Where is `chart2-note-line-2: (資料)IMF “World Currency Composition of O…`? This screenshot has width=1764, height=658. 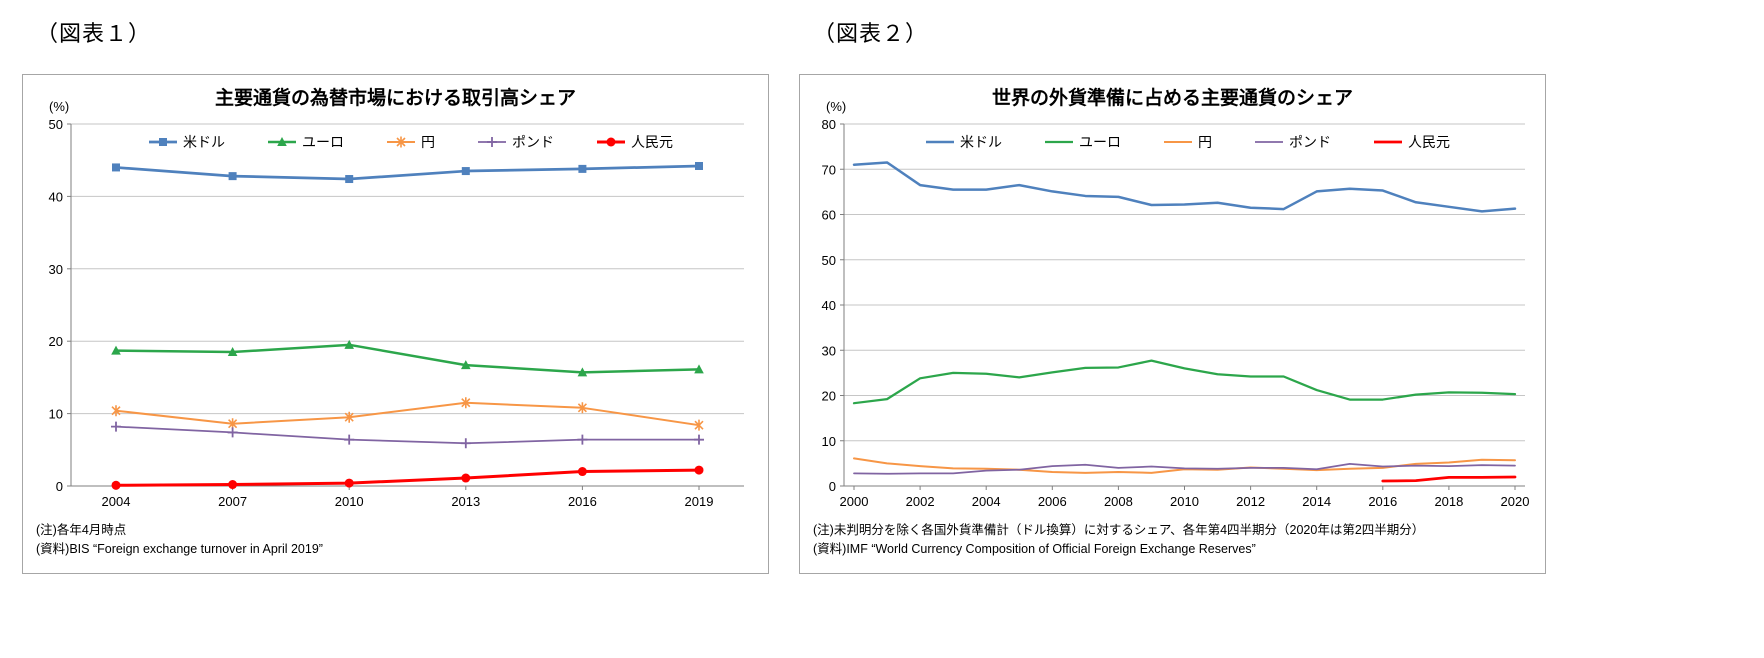 chart2-note-line-2: (資料)IMF “World Currency Composition of O… is located at coordinates (1034, 548).